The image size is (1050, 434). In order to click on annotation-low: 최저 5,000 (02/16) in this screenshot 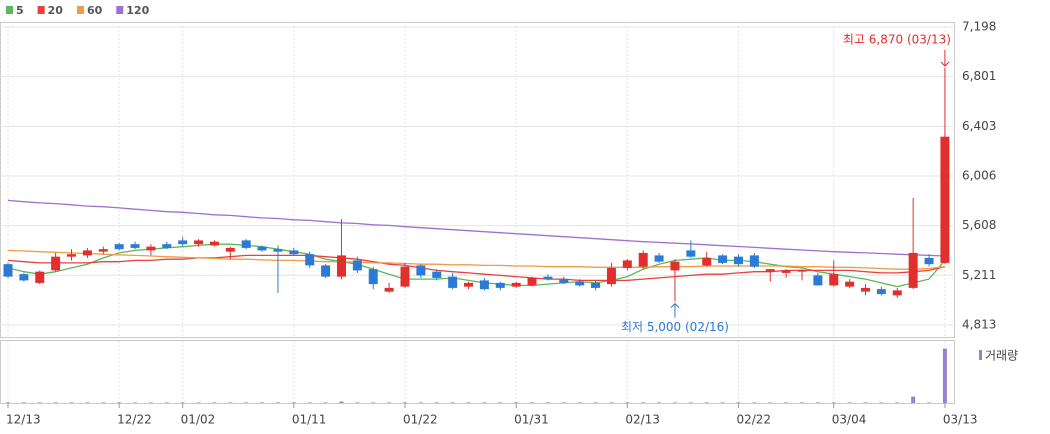, I will do `click(675, 327)`.